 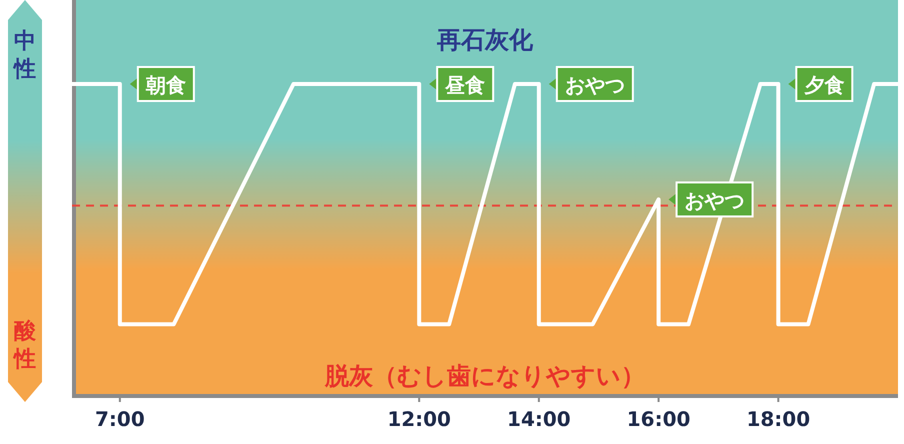 What do you see at coordinates (419, 419) in the screenshot?
I see `x-tick-label: 12:00` at bounding box center [419, 419].